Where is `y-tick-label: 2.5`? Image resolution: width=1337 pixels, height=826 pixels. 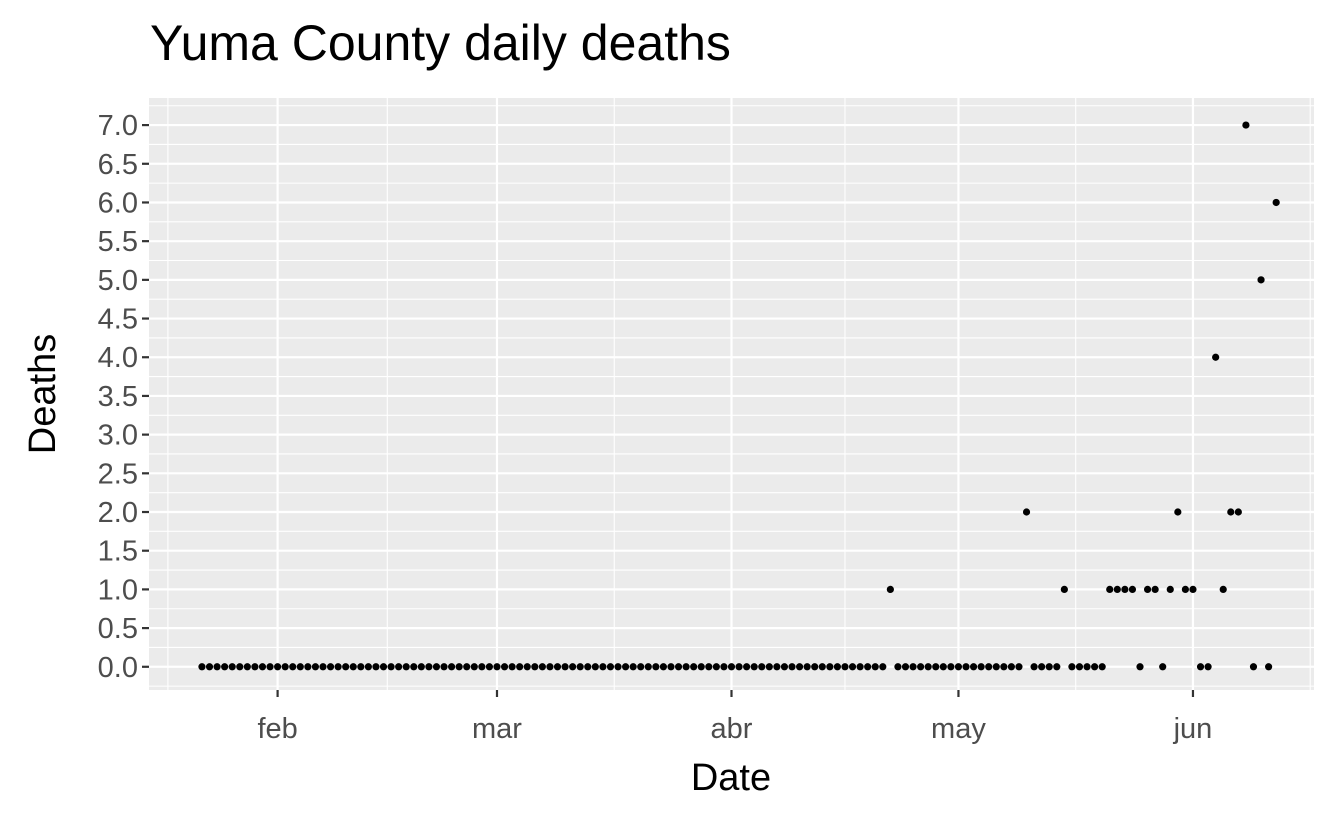
y-tick-label: 2.5 is located at coordinates (118, 474).